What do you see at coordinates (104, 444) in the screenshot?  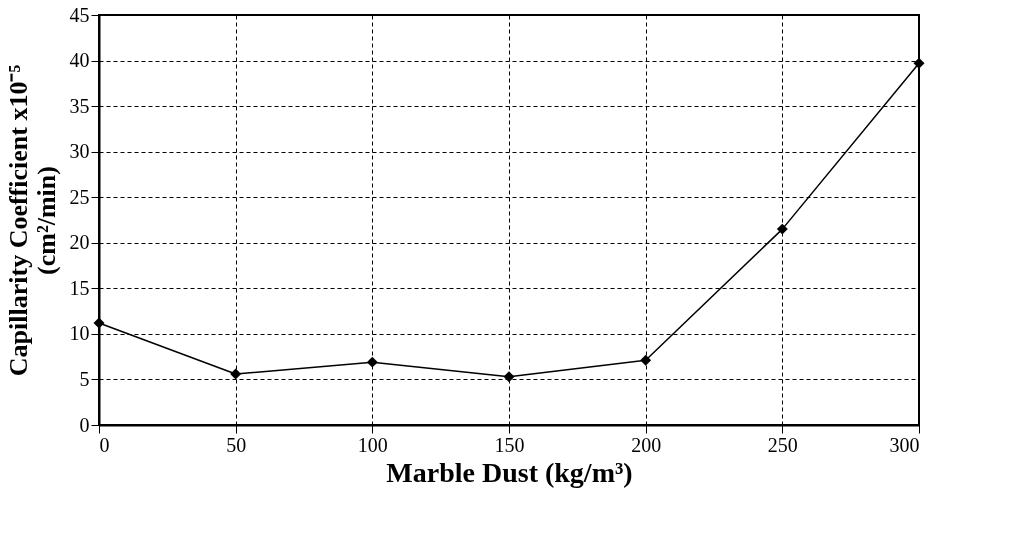 I see `x-tick-label: 0` at bounding box center [104, 444].